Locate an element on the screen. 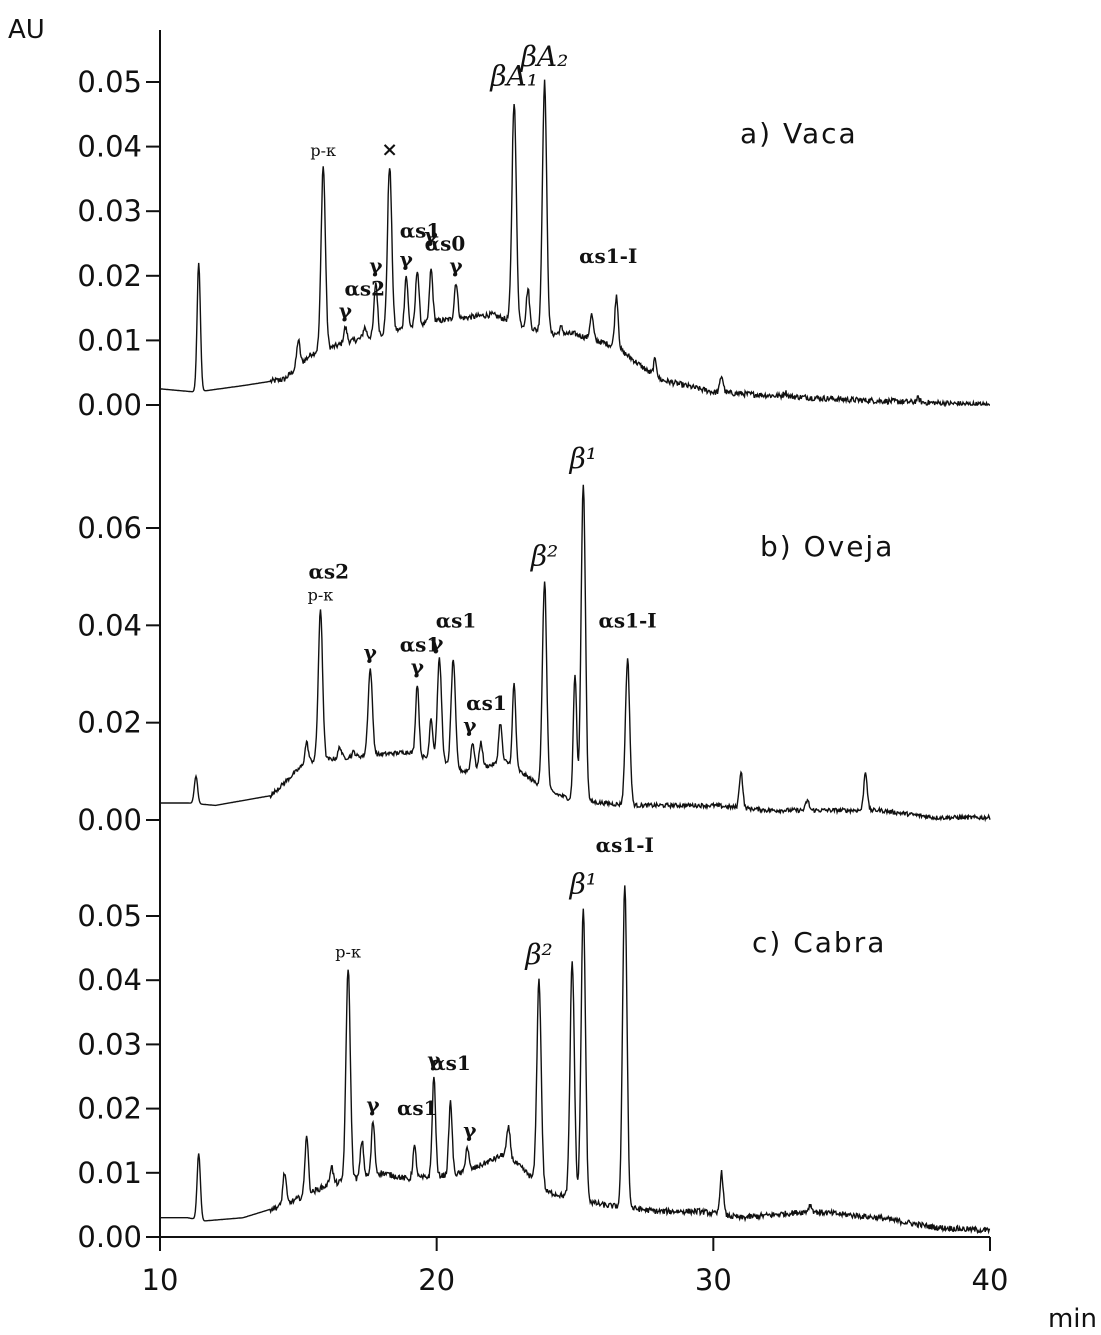 This screenshot has height=1335, width=1101. x-tick-label: 20 is located at coordinates (436, 1280).